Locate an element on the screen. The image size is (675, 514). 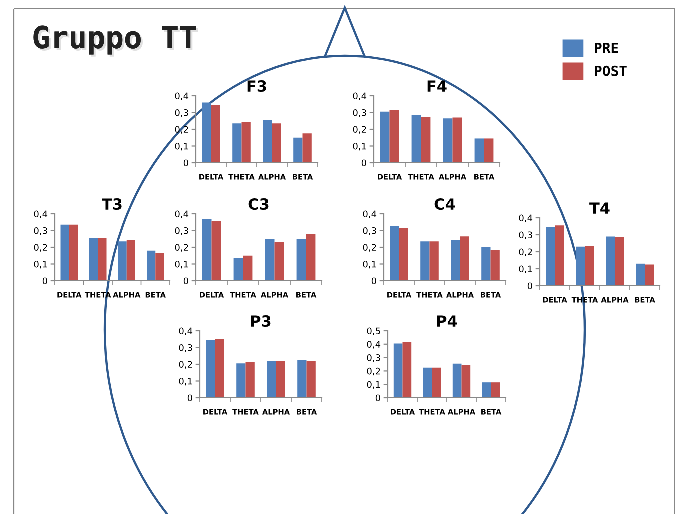
chart-title: P3 is located at coordinates (261, 321).